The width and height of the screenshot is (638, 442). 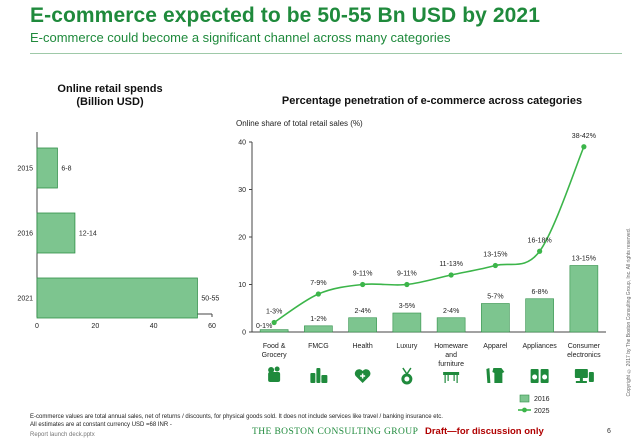 I want to click on footnote-filename: Report launch deck.pptx, so click(x=62, y=435).